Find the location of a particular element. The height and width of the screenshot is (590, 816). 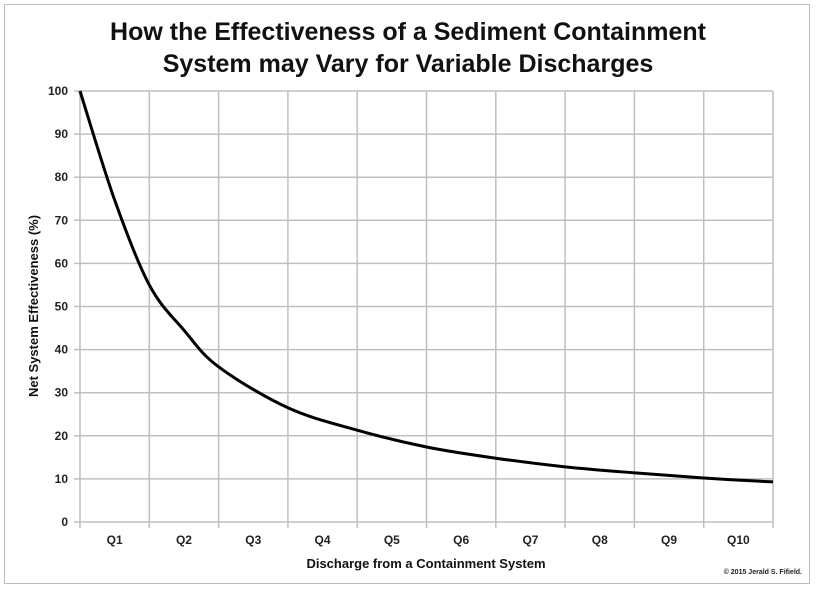

x-axis-label: Discharge from a Containment System is located at coordinates (425, 563).